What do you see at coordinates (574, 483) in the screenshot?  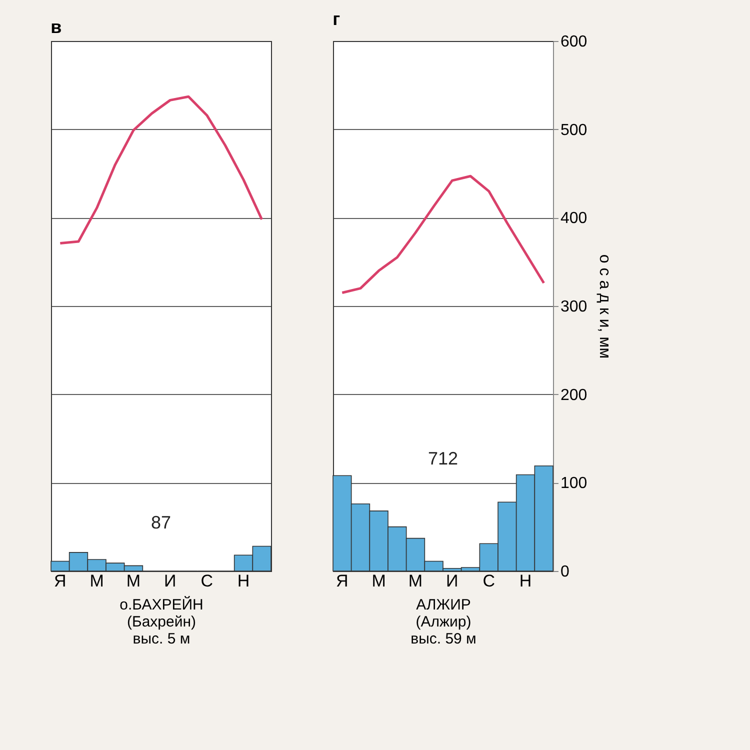 I see `y-tick-label: 100` at bounding box center [574, 483].